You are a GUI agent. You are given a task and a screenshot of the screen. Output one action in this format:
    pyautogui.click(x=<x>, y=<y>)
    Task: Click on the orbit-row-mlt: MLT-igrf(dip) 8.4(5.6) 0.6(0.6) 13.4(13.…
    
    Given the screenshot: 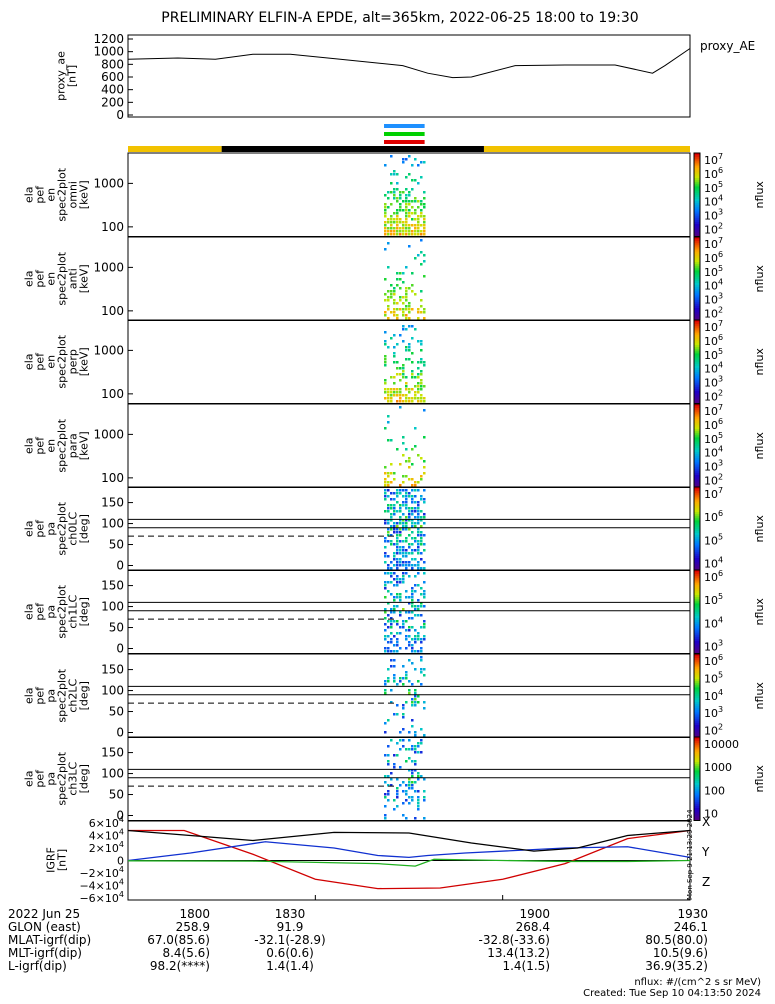 What is the action you would take?
    pyautogui.click(x=387, y=953)
    